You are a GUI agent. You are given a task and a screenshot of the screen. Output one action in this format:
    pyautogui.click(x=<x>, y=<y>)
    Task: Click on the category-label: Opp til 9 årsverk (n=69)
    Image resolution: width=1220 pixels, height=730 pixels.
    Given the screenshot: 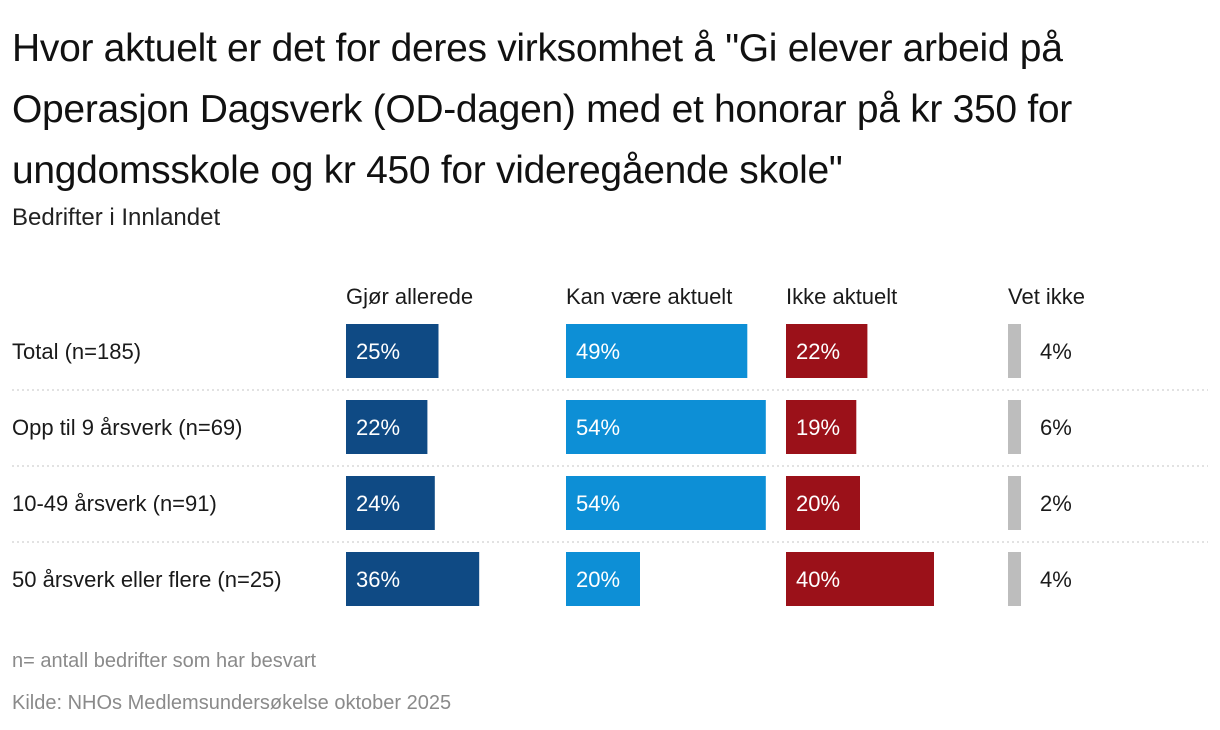 What is the action you would take?
    pyautogui.click(x=127, y=427)
    